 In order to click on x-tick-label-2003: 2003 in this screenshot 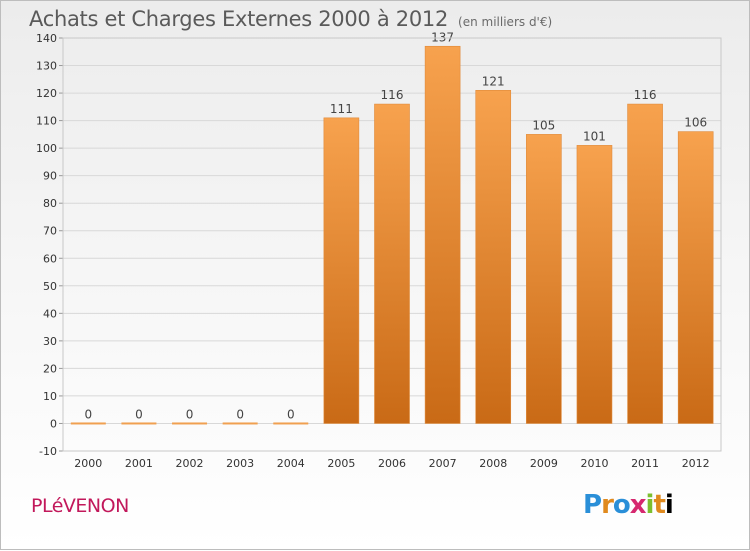, I will do `click(240, 463)`.